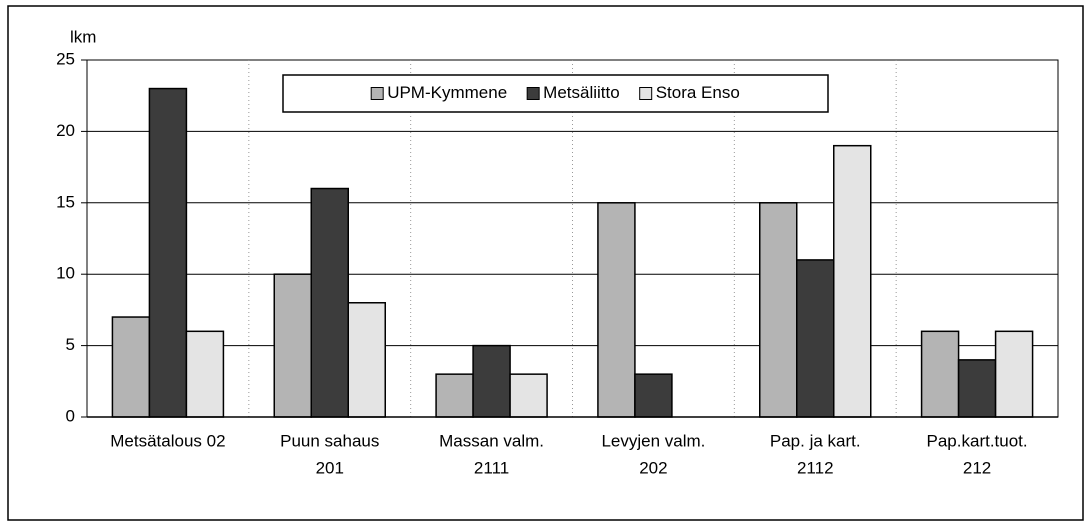 The height and width of the screenshot is (527, 1091). Describe the element at coordinates (167, 440) in the screenshot. I see `x-tick-label: Metsätalous 02` at that location.